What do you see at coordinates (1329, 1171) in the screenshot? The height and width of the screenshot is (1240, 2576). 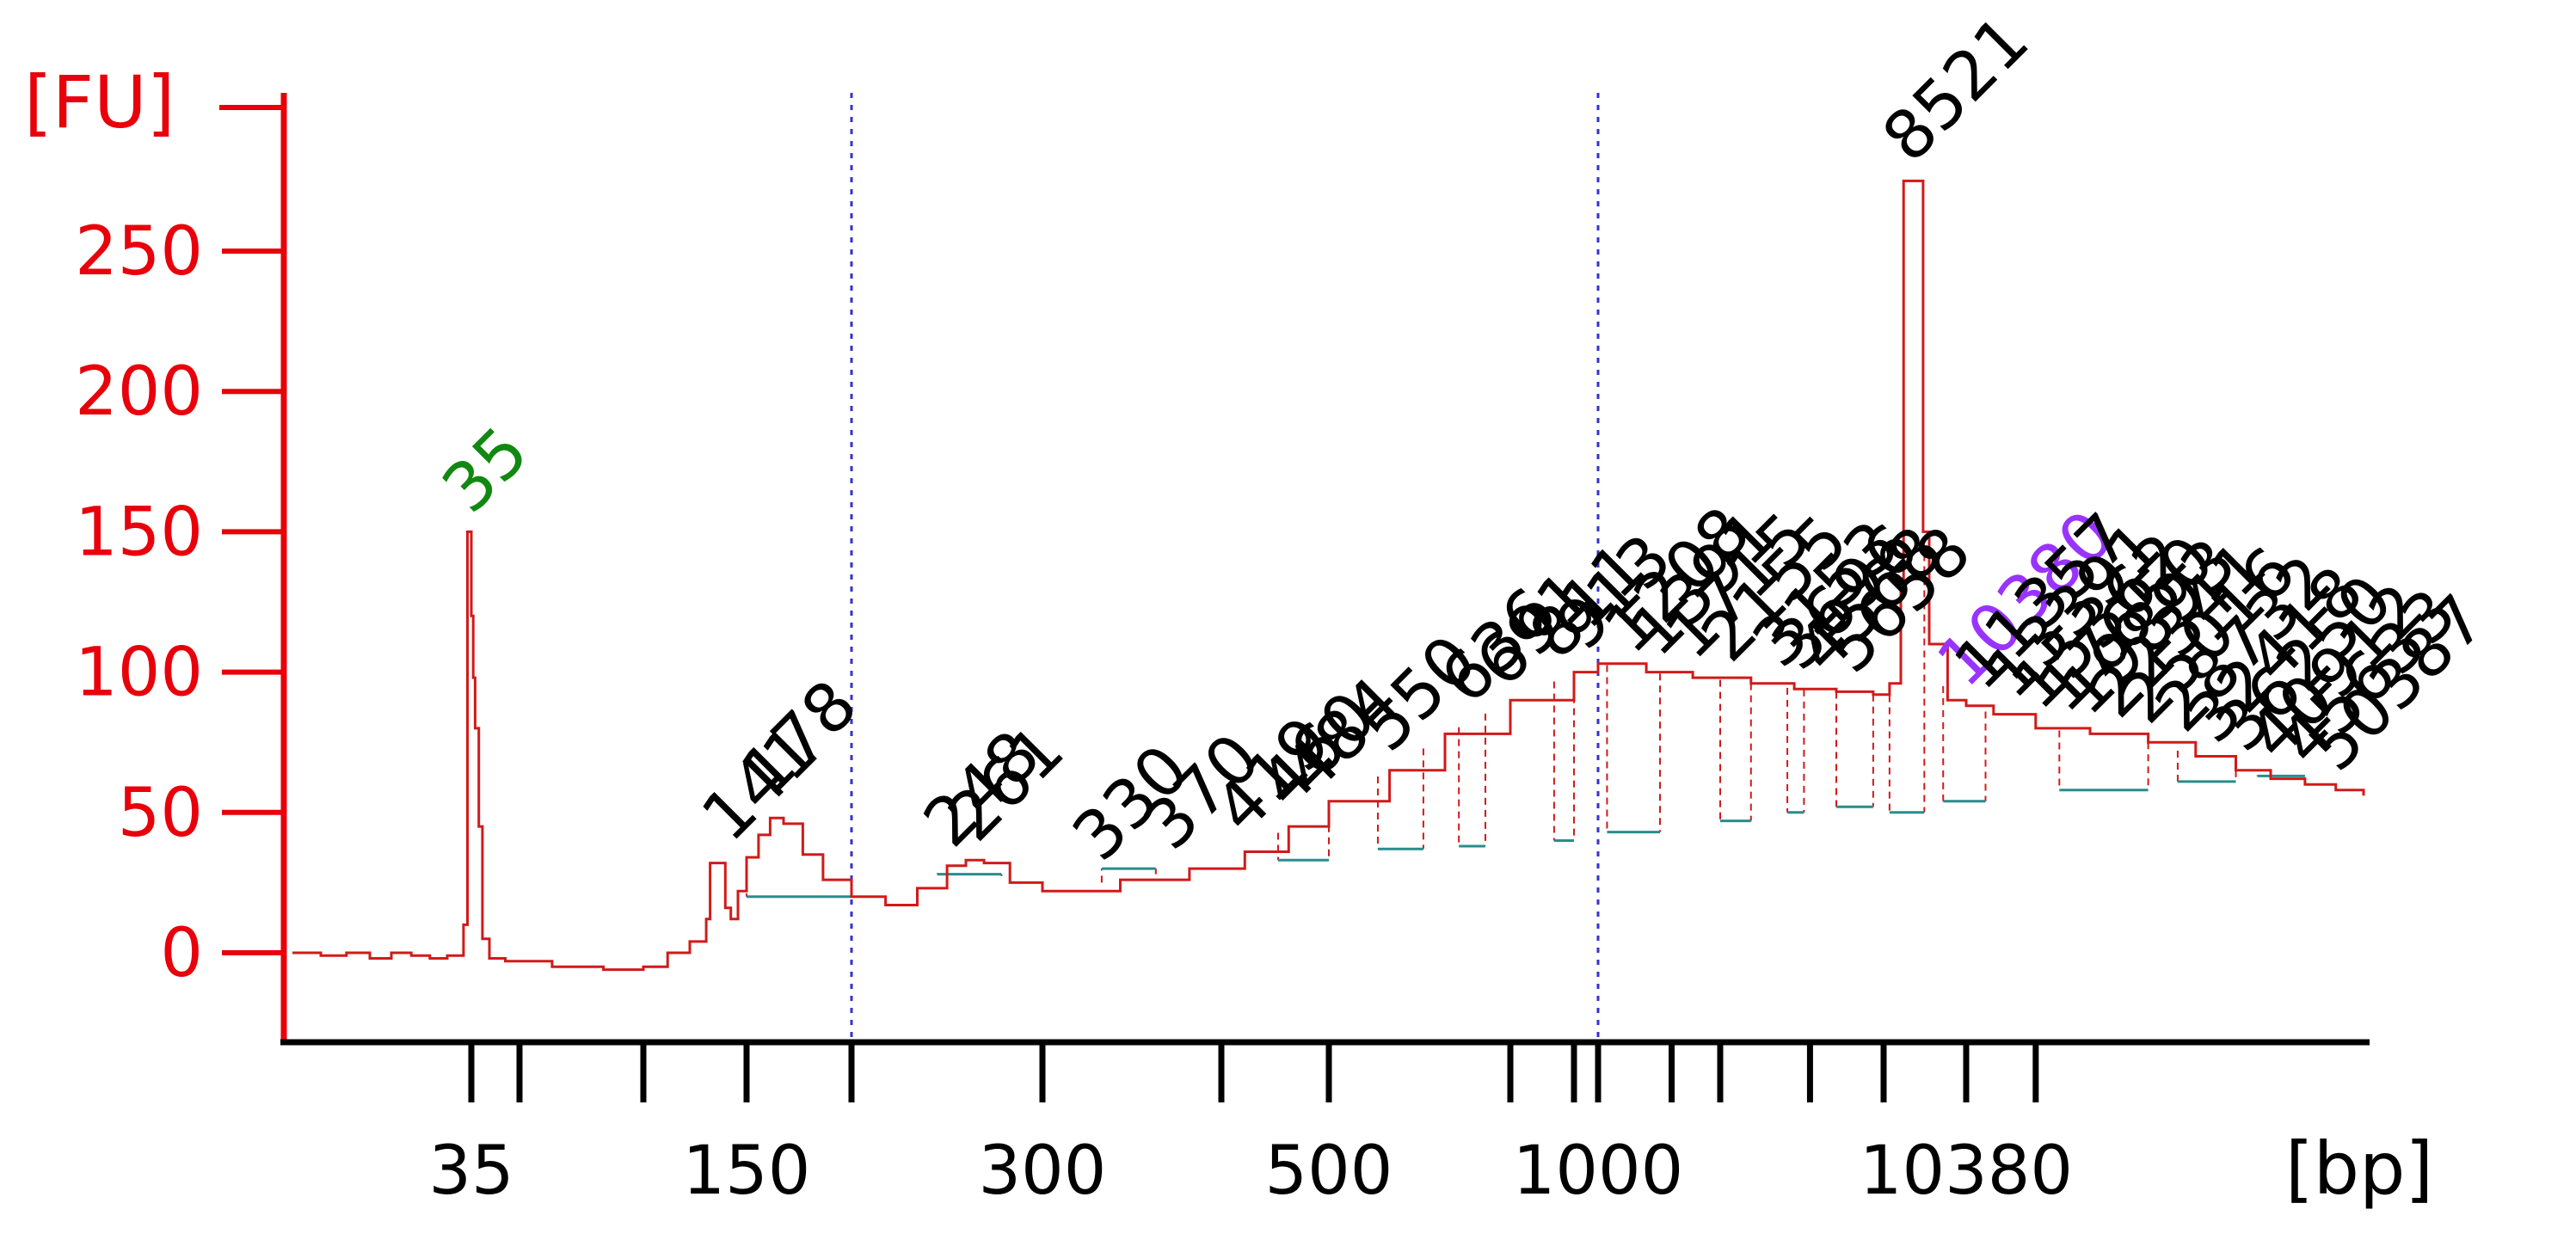 I see `x-tick-label: 500` at bounding box center [1329, 1171].